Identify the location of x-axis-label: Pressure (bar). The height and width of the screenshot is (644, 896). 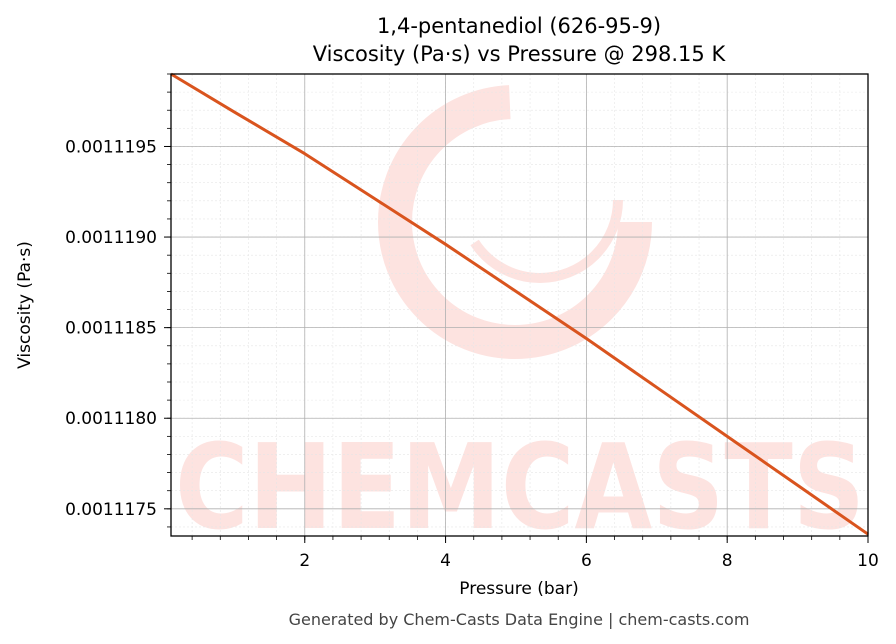
(518, 589).